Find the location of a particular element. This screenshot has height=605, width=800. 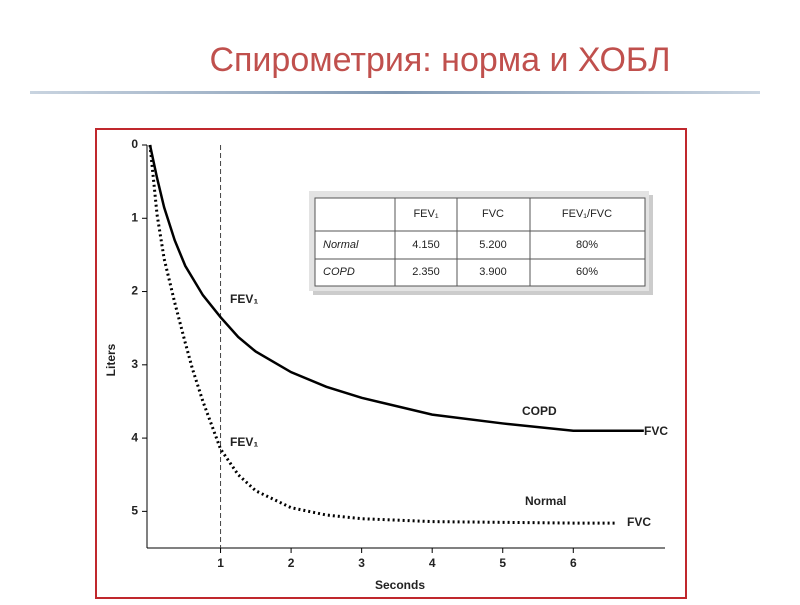

x-axis-label: Seconds is located at coordinates (400, 585).